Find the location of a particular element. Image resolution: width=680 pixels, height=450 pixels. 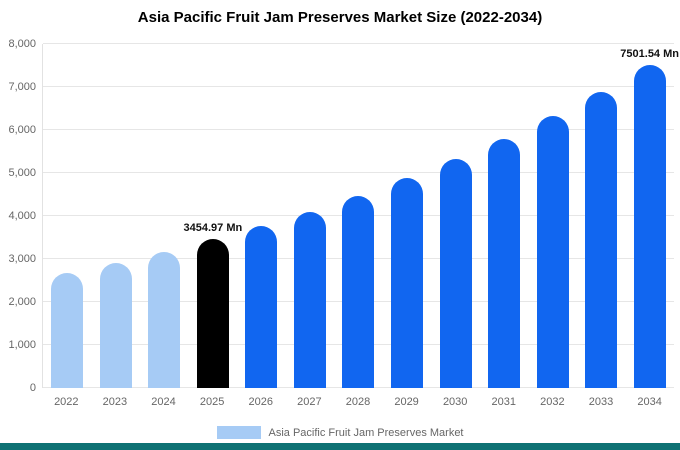

y-axis-tick-label: 1,000 is located at coordinates (22, 345).